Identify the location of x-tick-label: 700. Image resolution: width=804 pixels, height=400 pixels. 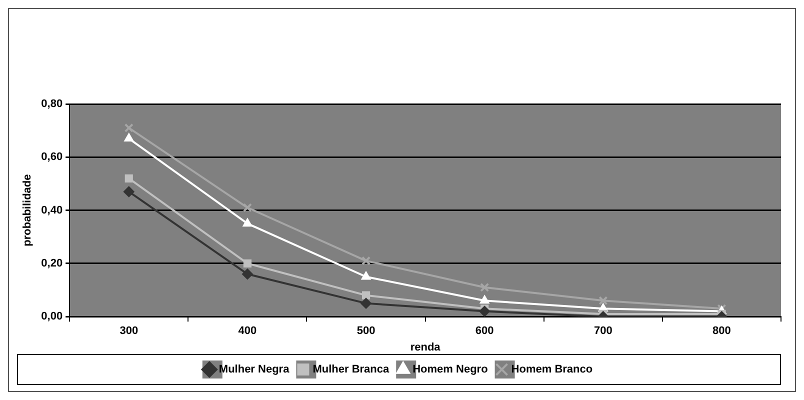
(603, 331).